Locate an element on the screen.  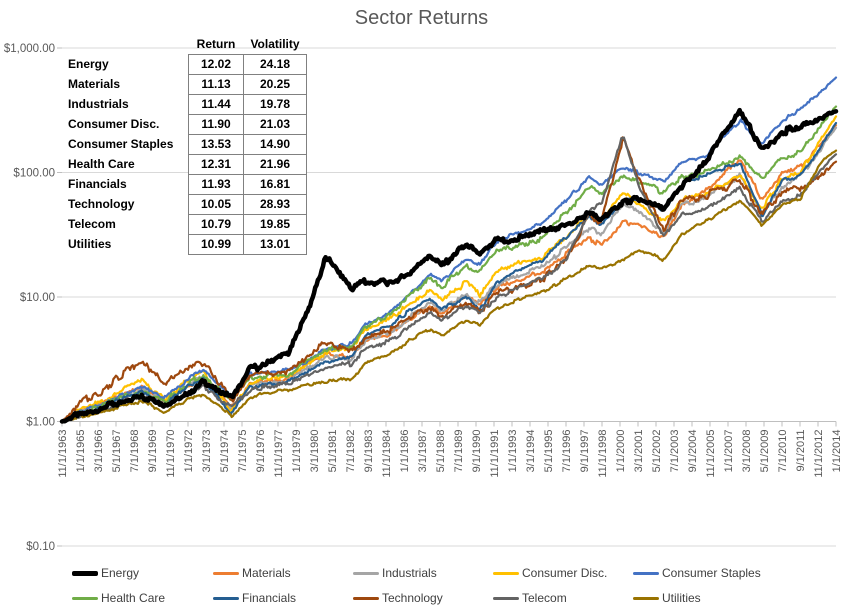
table-row: Telecom 10.79 19.85 is located at coordinates (186, 224).